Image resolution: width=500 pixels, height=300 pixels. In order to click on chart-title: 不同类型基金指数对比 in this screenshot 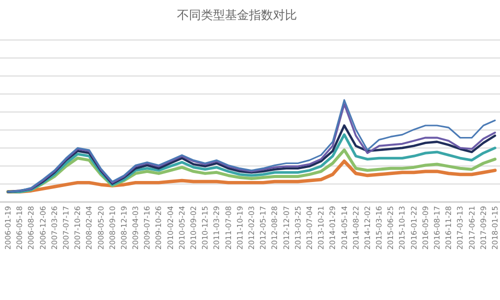, I will do `click(237, 15)`.